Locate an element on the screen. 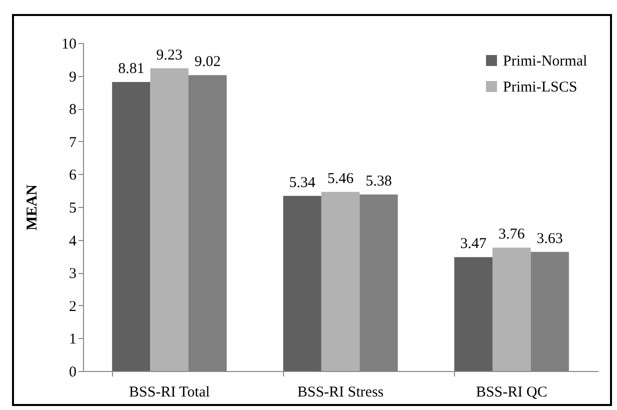  data-label: 5.46 is located at coordinates (340, 178).